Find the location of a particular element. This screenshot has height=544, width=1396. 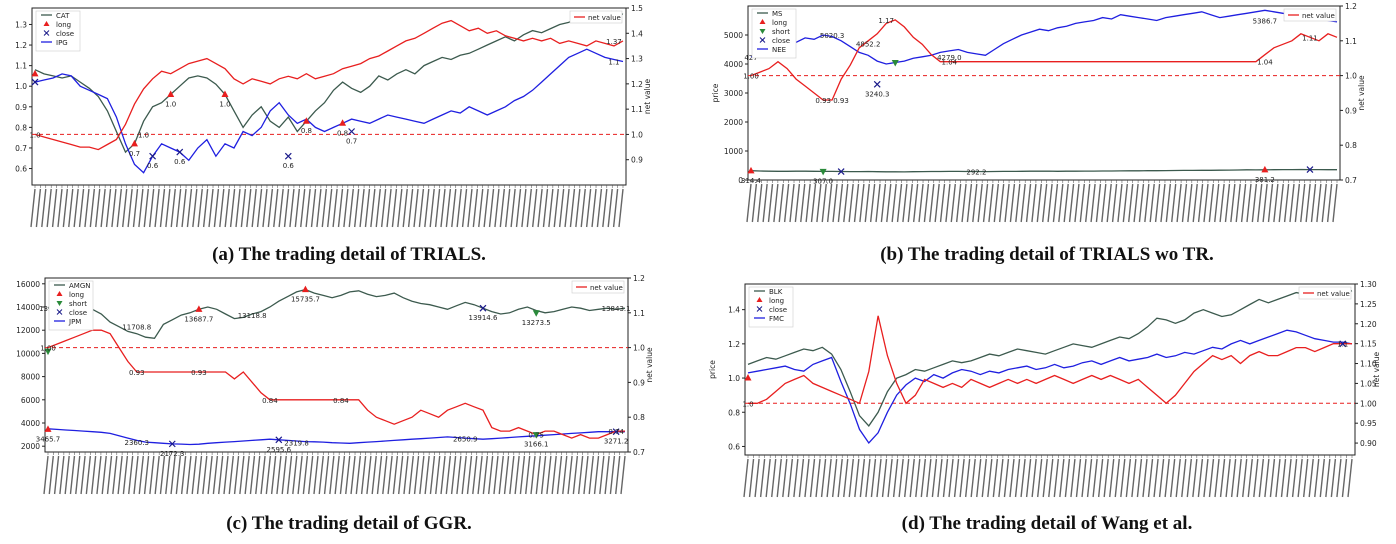

chart-a-series-net-value is located at coordinates (329, 85).